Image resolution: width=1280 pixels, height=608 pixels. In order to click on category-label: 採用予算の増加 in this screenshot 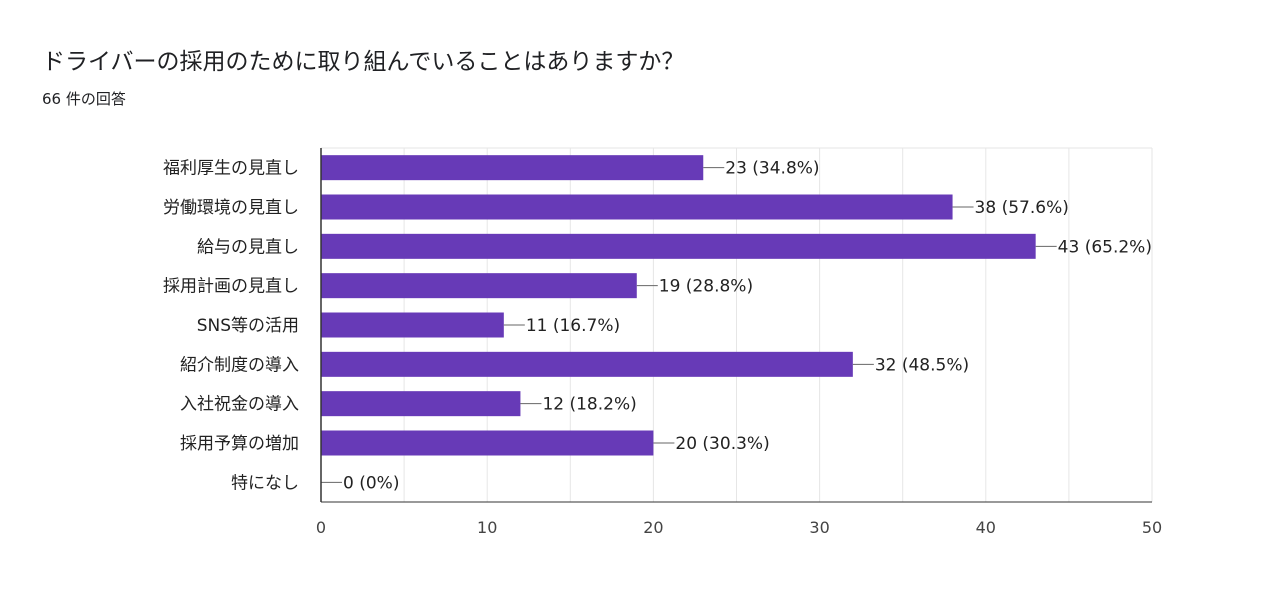, I will do `click(239, 444)`.